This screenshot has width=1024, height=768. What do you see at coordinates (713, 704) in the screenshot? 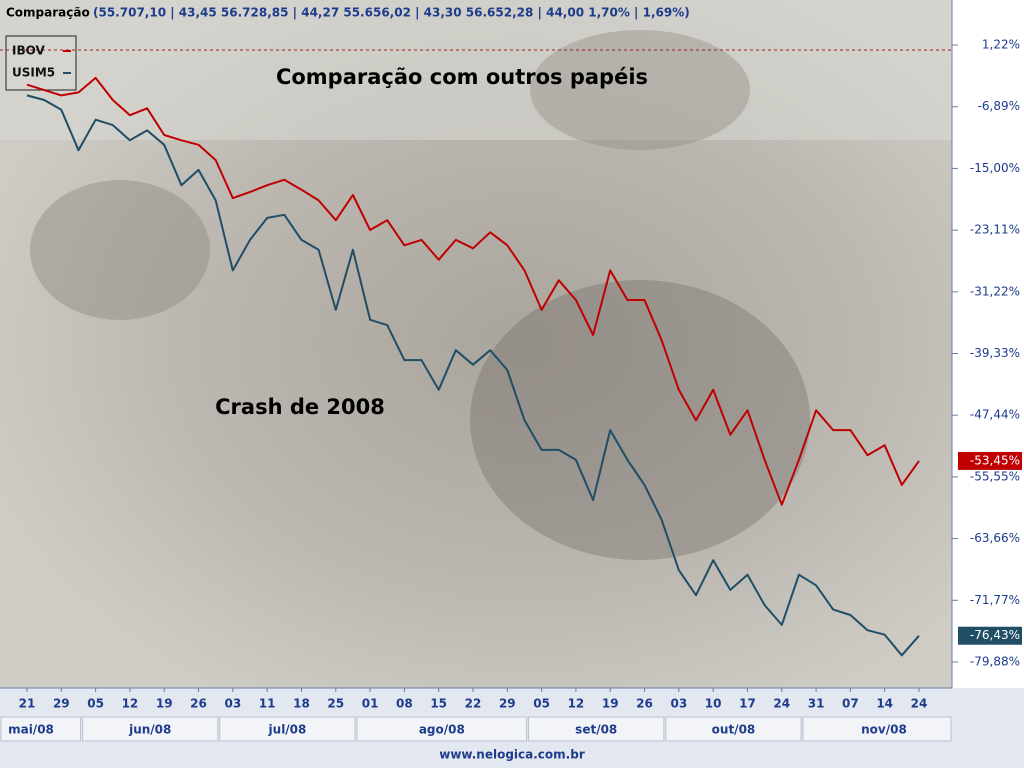
I see `x-tick-label: 10` at bounding box center [713, 704].